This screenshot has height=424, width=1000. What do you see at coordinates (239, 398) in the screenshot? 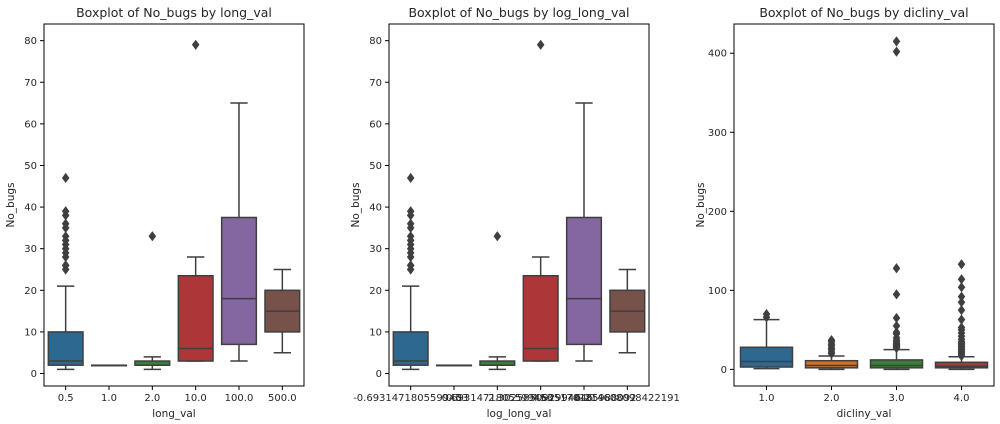
I see `x-tick-label: 100.0` at bounding box center [239, 398].